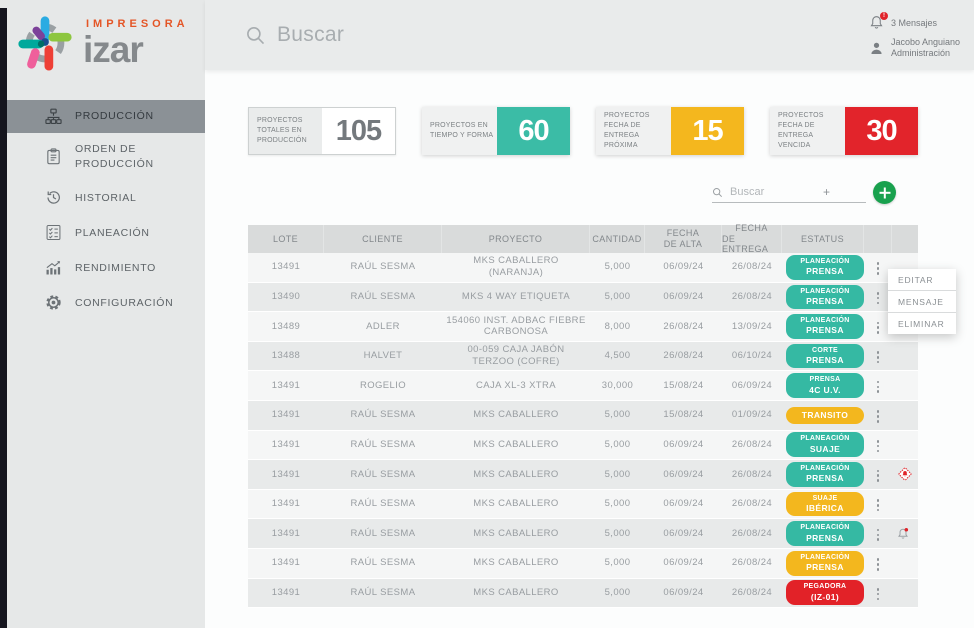 This screenshot has height=628, width=974. Describe the element at coordinates (884, 192) in the screenshot. I see `add-project-button` at that location.